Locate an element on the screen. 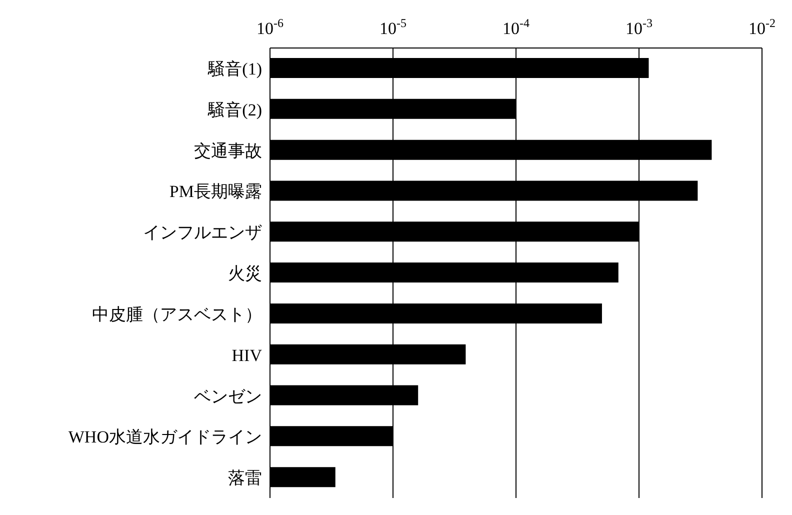  y-tick-label: 落雷 is located at coordinates (245, 478).